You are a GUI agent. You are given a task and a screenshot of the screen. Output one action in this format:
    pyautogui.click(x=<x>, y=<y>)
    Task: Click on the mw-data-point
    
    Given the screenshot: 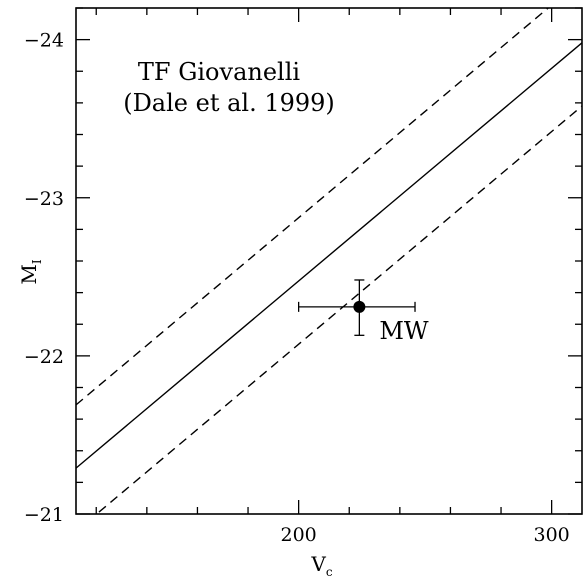 What is the action you would take?
    pyautogui.click(x=359, y=306)
    